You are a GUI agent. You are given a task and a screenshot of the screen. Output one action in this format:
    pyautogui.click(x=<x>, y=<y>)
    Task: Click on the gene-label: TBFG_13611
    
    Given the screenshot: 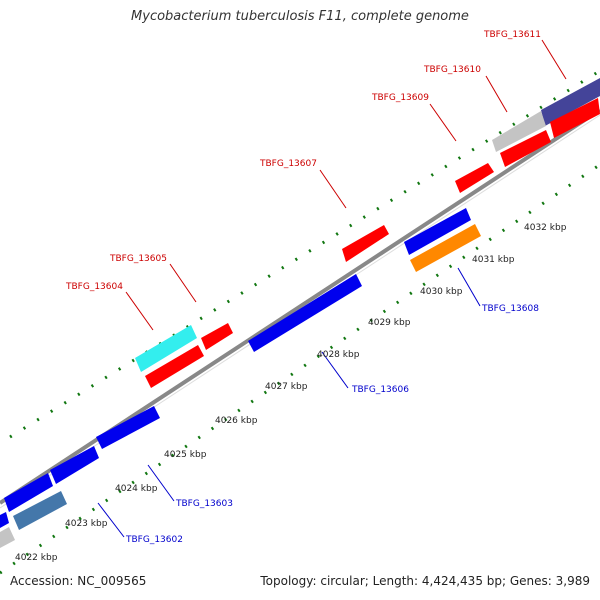 What is the action you would take?
    pyautogui.click(x=512, y=35)
    